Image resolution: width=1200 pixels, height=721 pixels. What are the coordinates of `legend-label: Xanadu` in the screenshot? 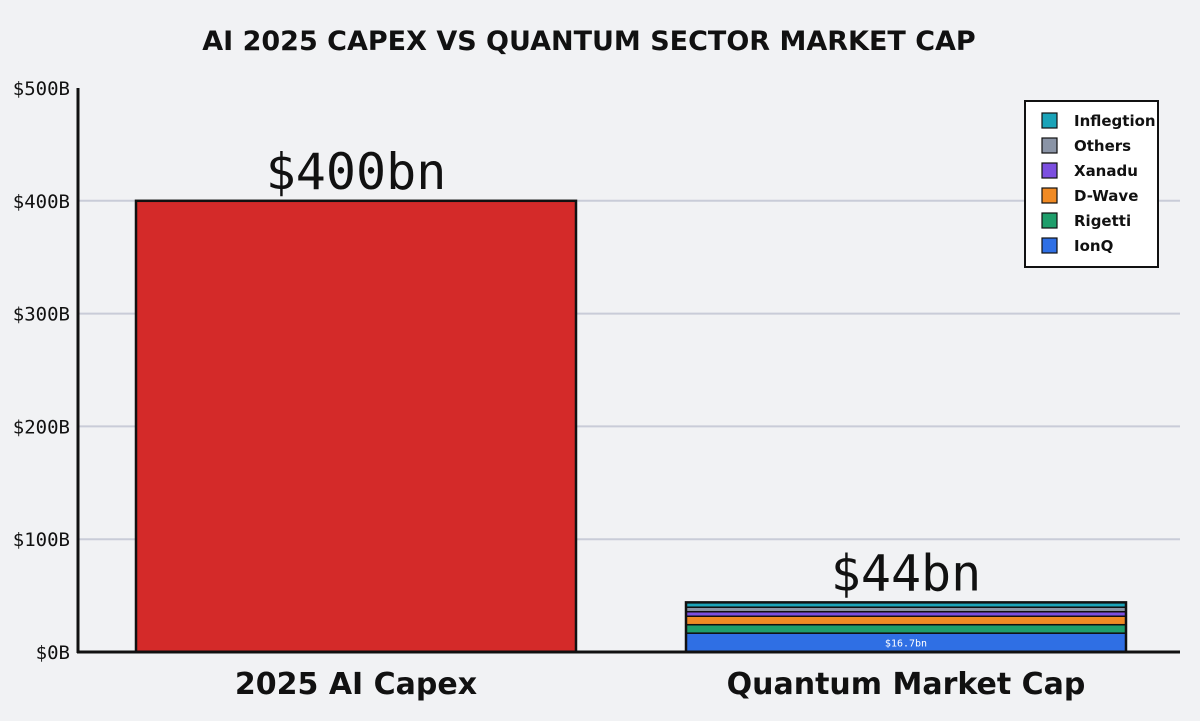 It's located at (1106, 171).